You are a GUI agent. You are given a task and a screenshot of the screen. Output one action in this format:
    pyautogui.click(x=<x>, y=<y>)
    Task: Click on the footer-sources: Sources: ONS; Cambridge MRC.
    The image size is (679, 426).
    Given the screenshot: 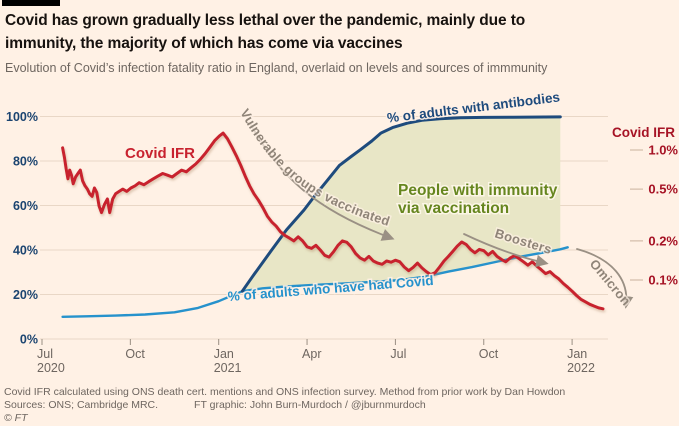 What is the action you would take?
    pyautogui.click(x=81, y=405)
    